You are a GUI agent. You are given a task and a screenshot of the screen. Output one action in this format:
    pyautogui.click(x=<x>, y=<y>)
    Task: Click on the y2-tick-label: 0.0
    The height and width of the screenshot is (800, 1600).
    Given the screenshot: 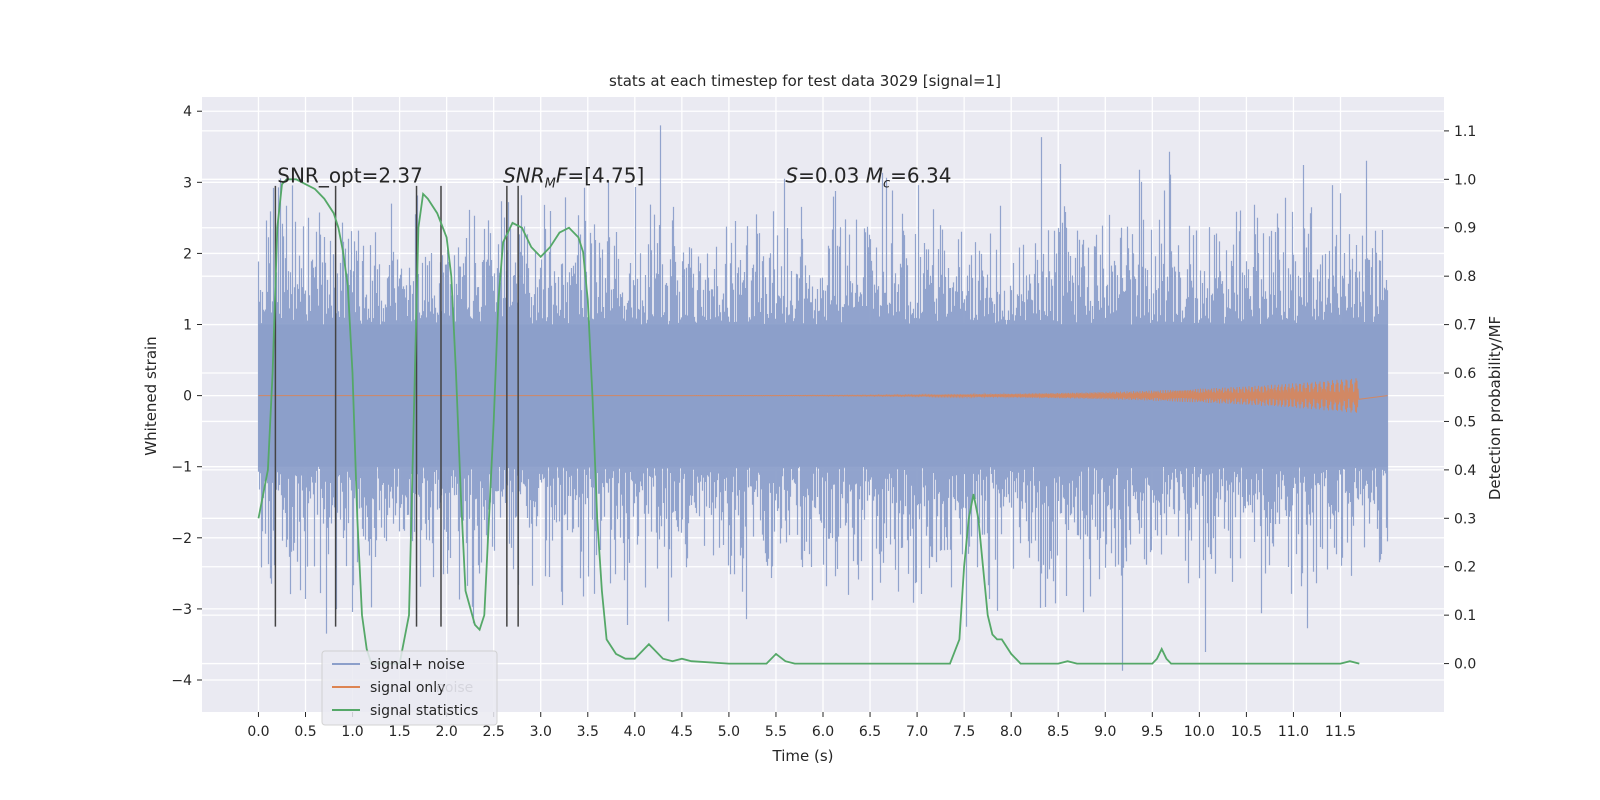 What is the action you would take?
    pyautogui.click(x=1465, y=665)
    